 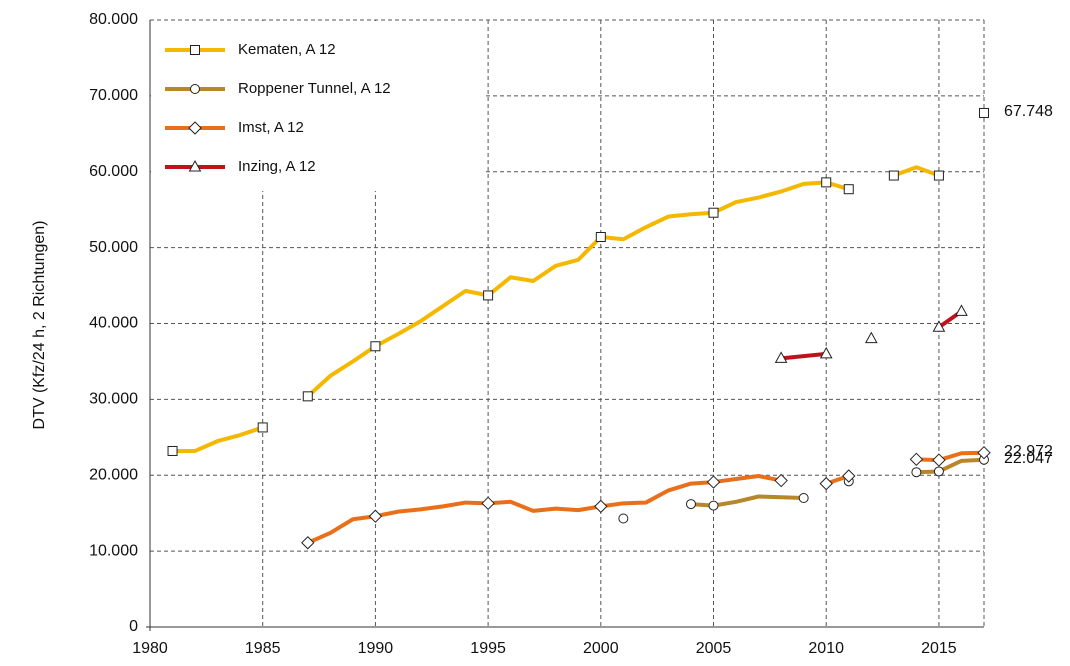 What do you see at coordinates (488, 648) in the screenshot?
I see `x-tick-label: 1995` at bounding box center [488, 648].